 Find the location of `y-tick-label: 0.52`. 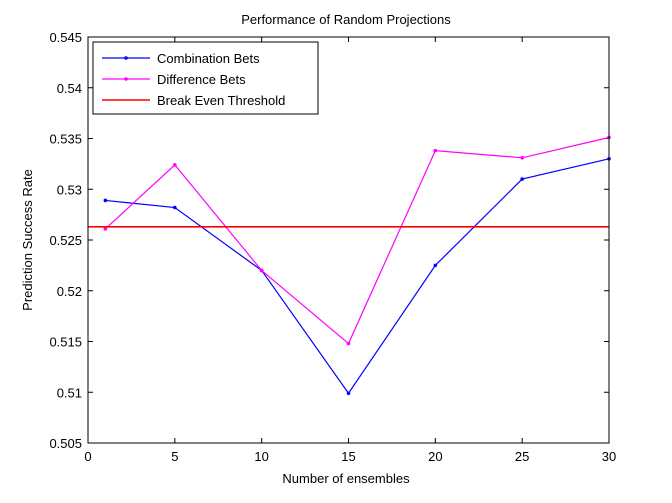

y-tick-label: 0.52 is located at coordinates (69, 291).